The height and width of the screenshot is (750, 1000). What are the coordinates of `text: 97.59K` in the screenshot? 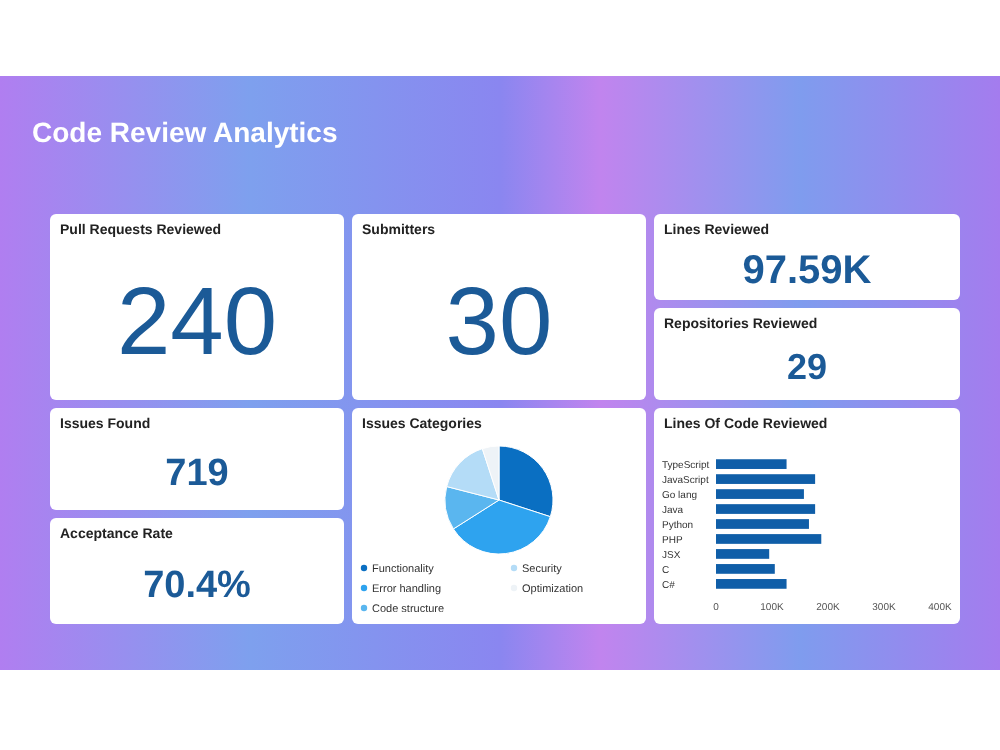 It's located at (807, 271).